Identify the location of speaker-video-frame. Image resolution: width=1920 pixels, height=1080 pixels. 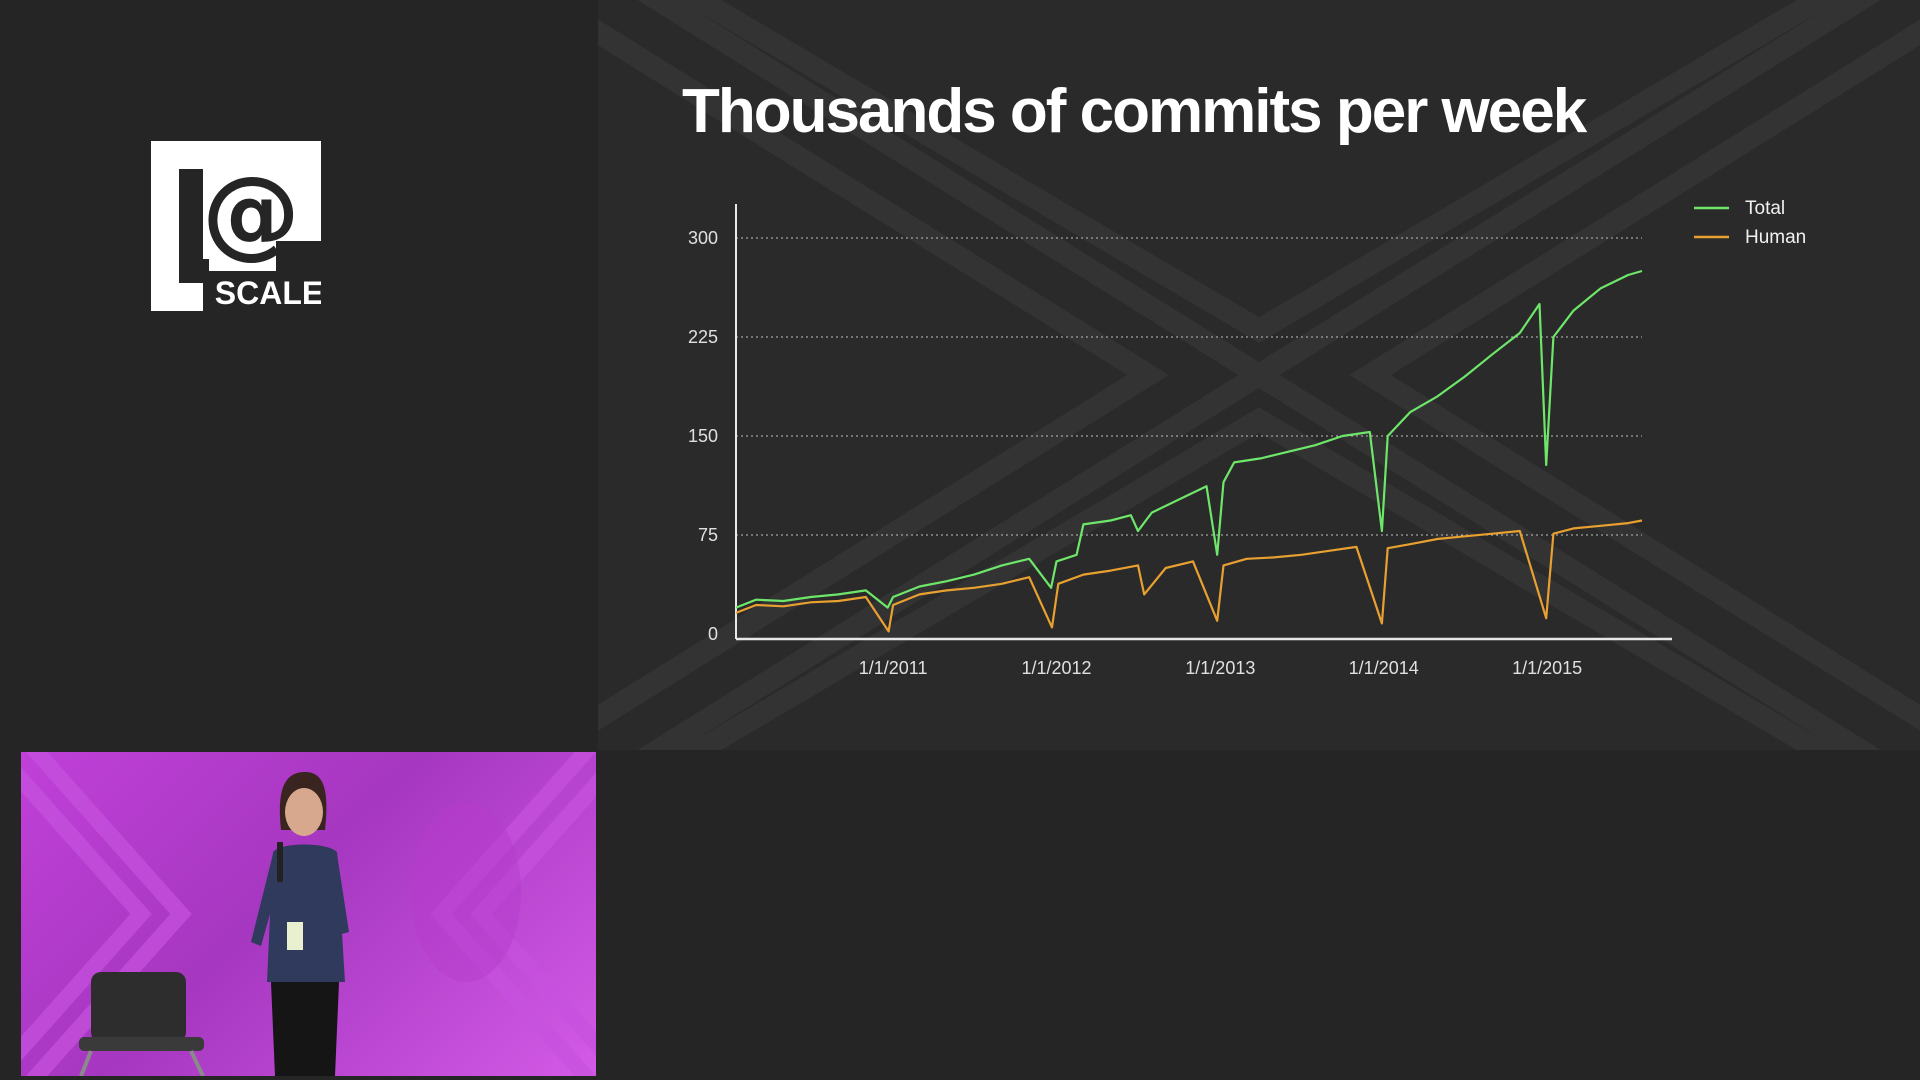
(308, 914).